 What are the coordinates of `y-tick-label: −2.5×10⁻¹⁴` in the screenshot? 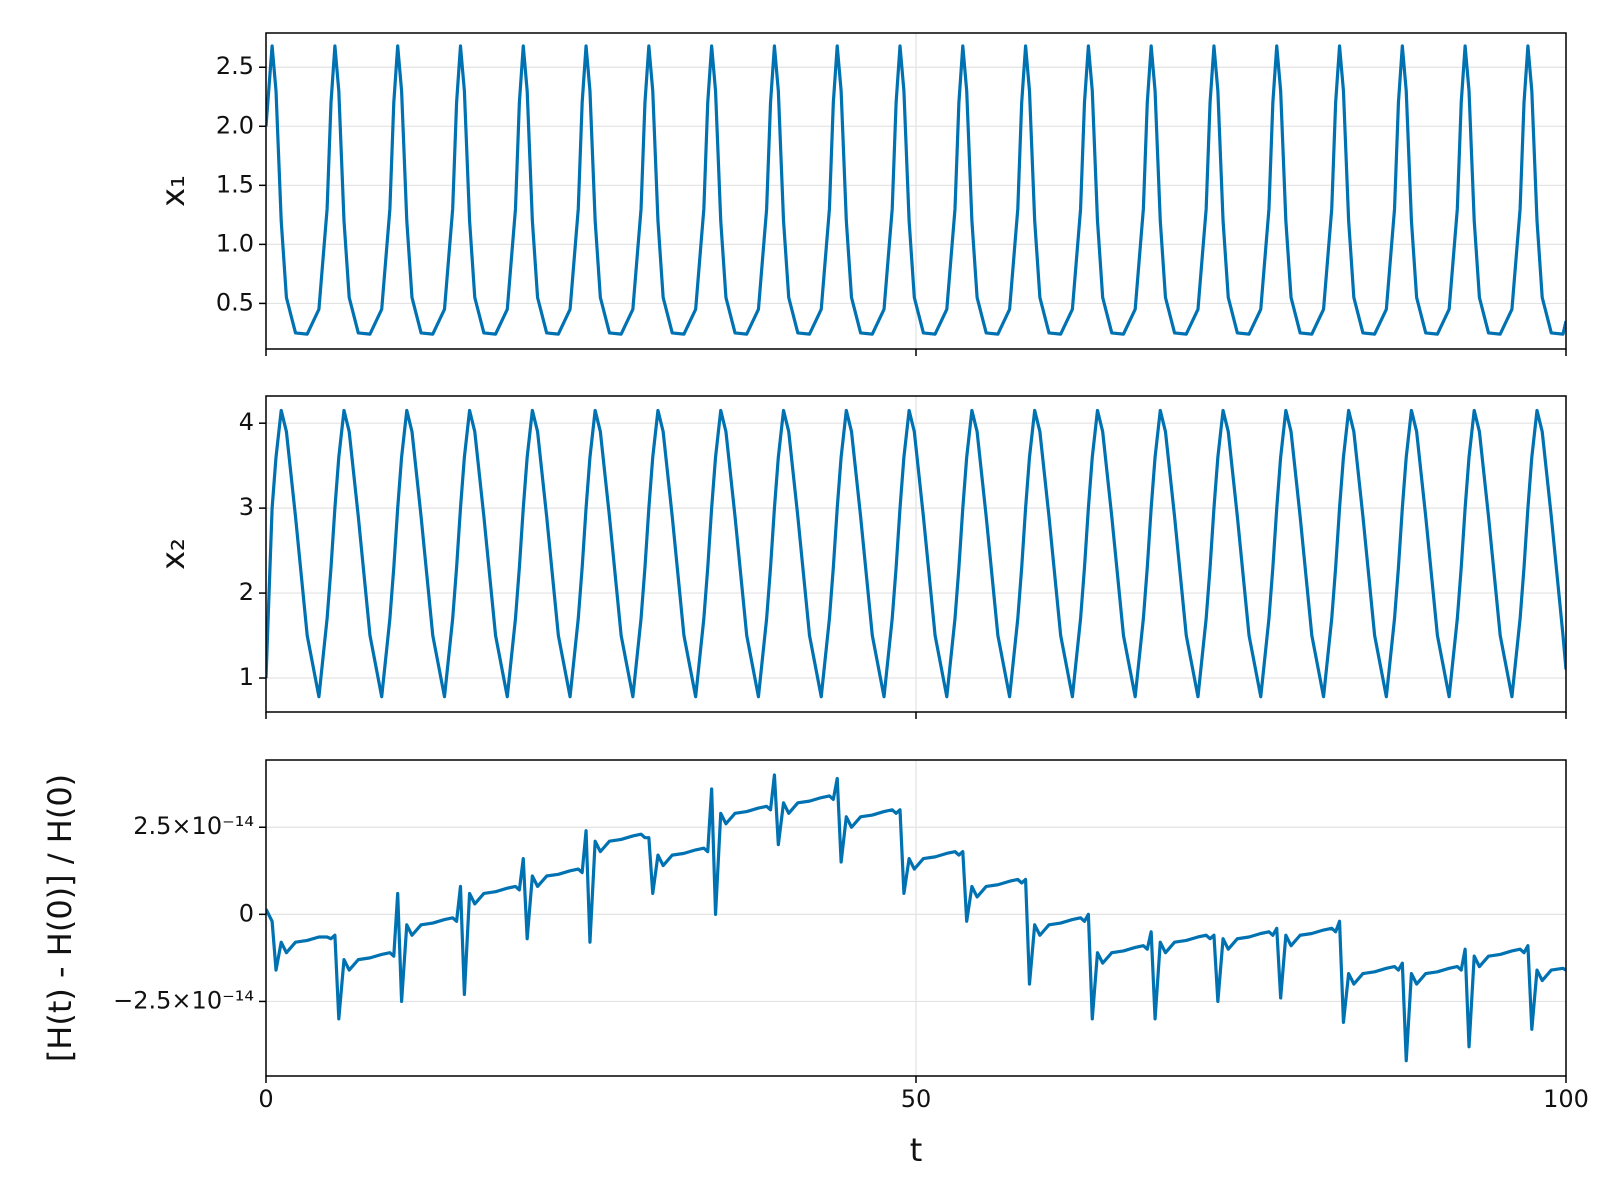 It's located at (183, 1000).